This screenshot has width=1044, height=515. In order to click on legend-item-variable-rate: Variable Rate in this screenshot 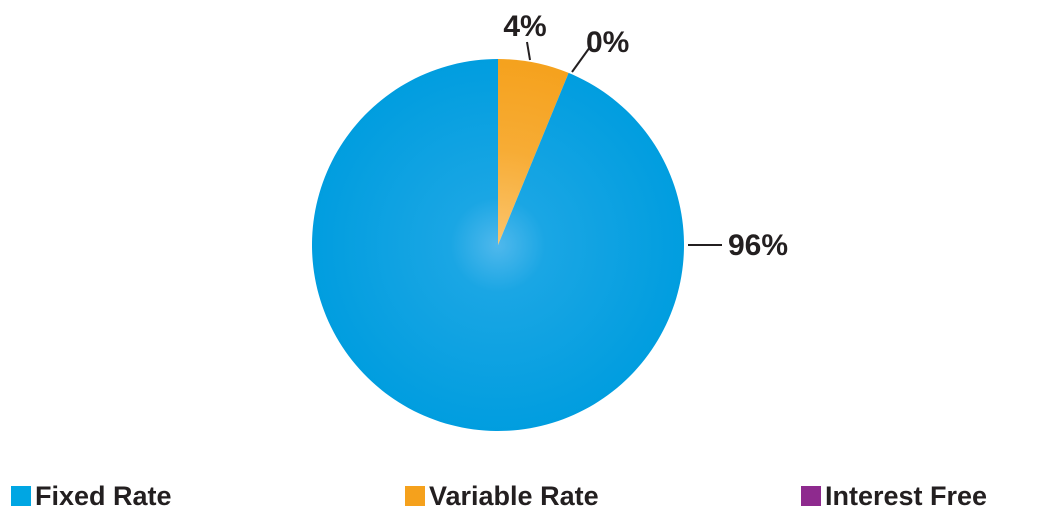, I will do `click(502, 496)`.